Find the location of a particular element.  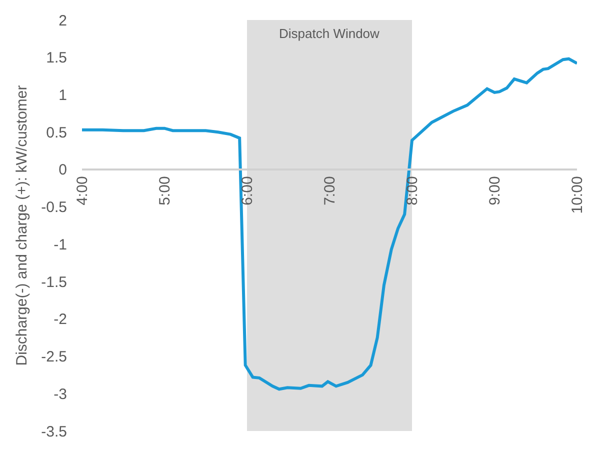

band-label: Dispatch Window is located at coordinates (329, 33).